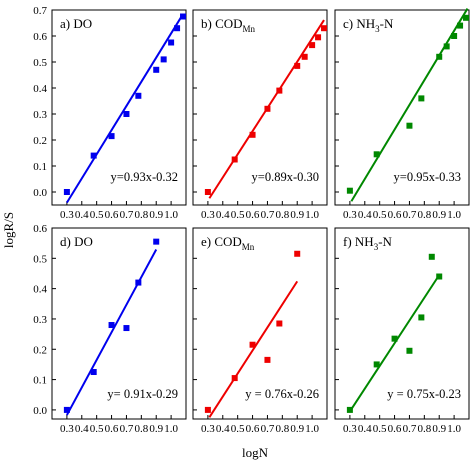 This screenshot has width=474, height=464. What do you see at coordinates (8, 230) in the screenshot?
I see `y-axis-title: logR/S` at bounding box center [8, 230].